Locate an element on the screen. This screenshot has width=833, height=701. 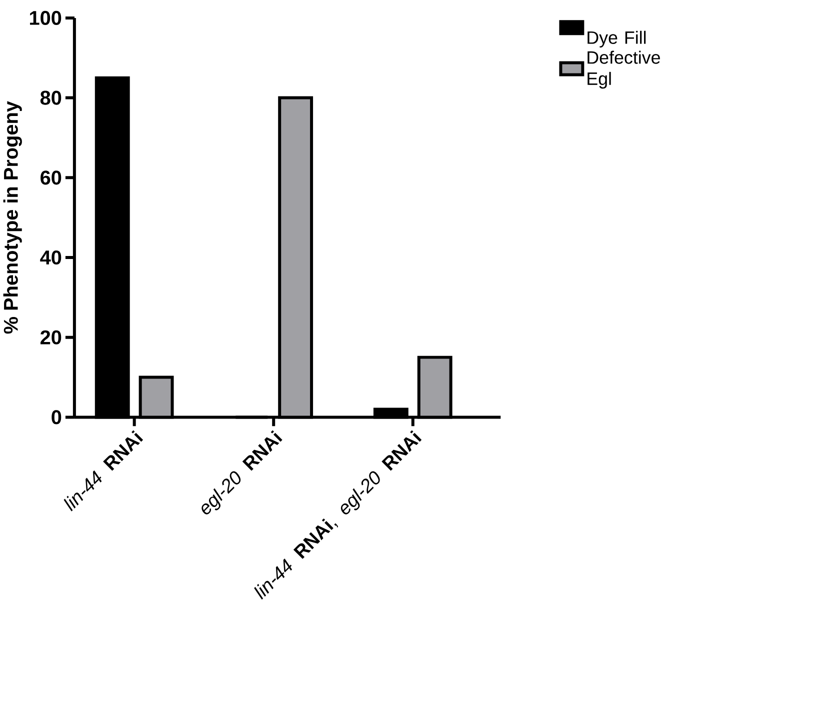
y-tick-label: 0 is located at coordinates (57, 417).